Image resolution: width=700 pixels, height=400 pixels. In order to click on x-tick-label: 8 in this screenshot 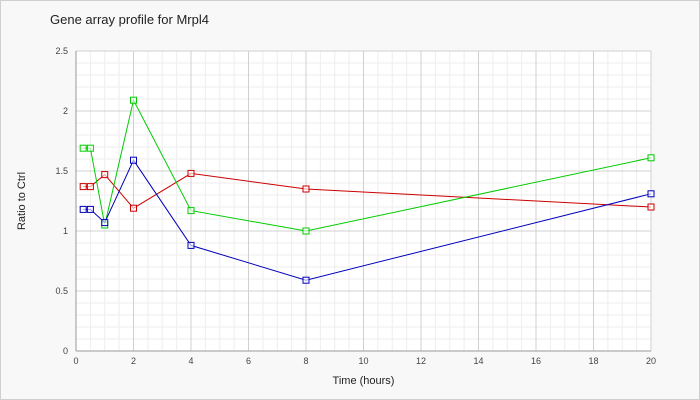, I will do `click(305, 361)`.